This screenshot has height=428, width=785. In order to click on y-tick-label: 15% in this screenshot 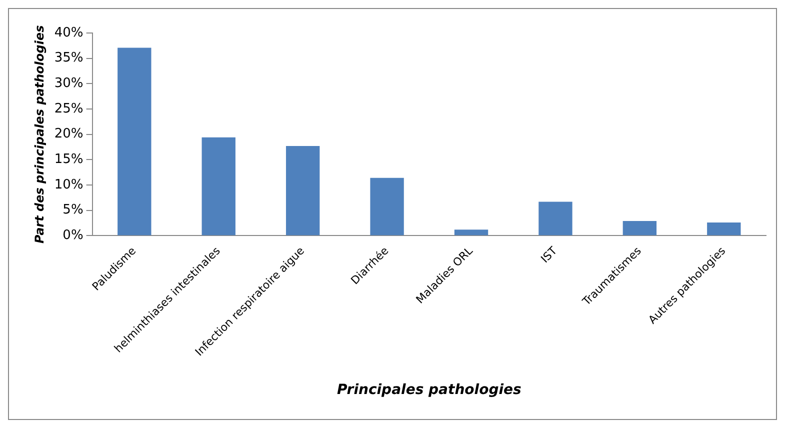, I will do `click(69, 160)`.